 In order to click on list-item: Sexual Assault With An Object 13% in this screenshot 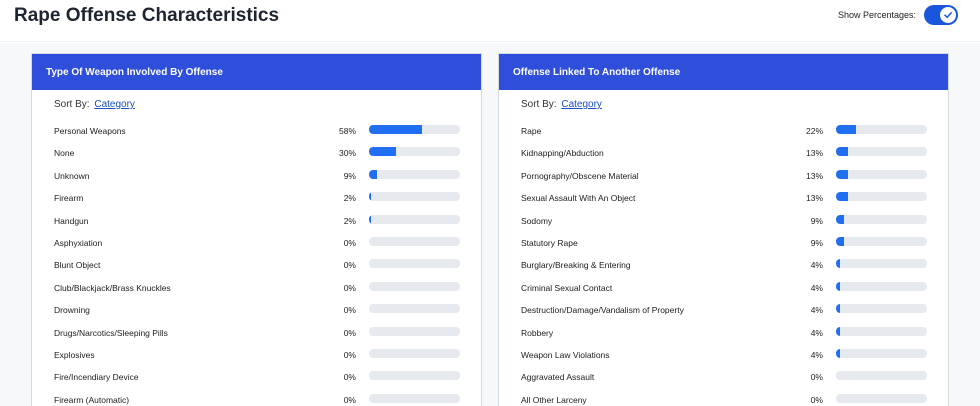, I will do `click(723, 201)`.